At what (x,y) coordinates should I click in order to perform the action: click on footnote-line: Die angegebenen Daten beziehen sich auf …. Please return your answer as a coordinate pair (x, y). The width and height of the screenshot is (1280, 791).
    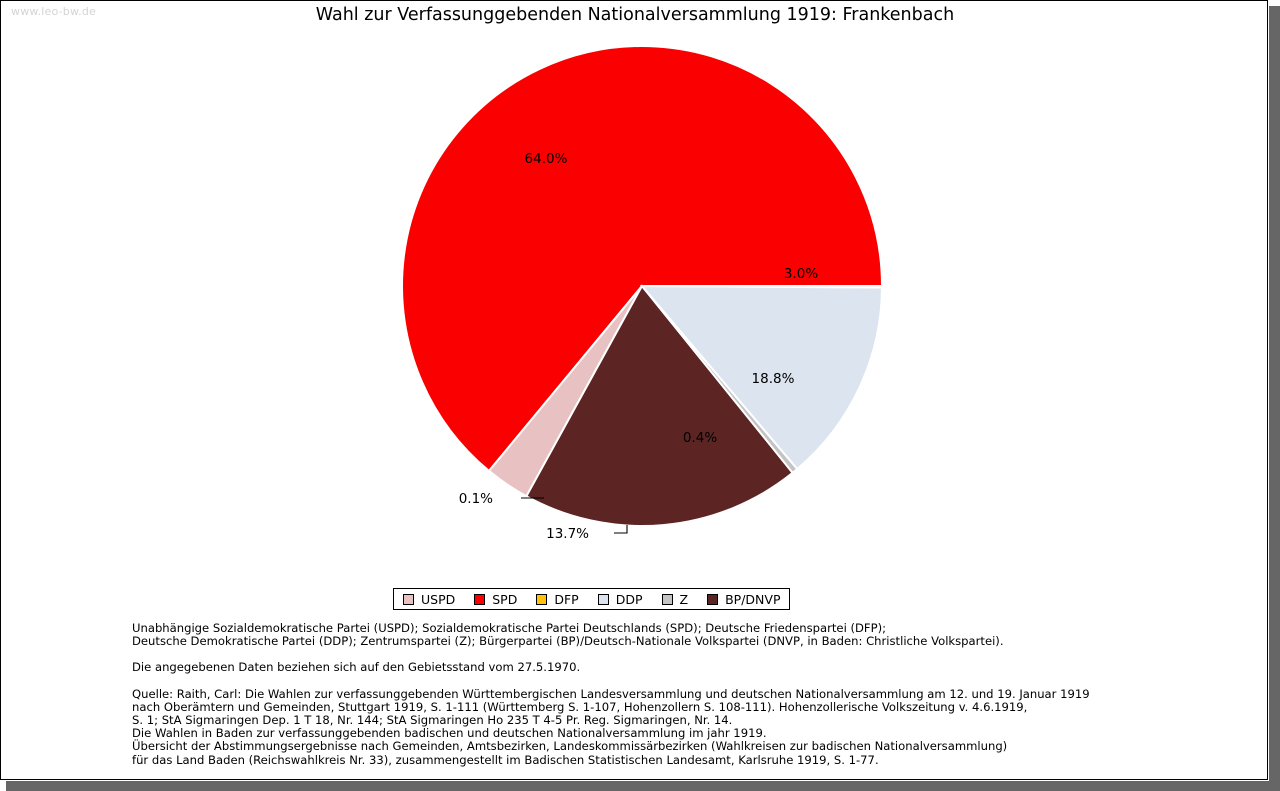
    Looking at the image, I should click on (356, 667).